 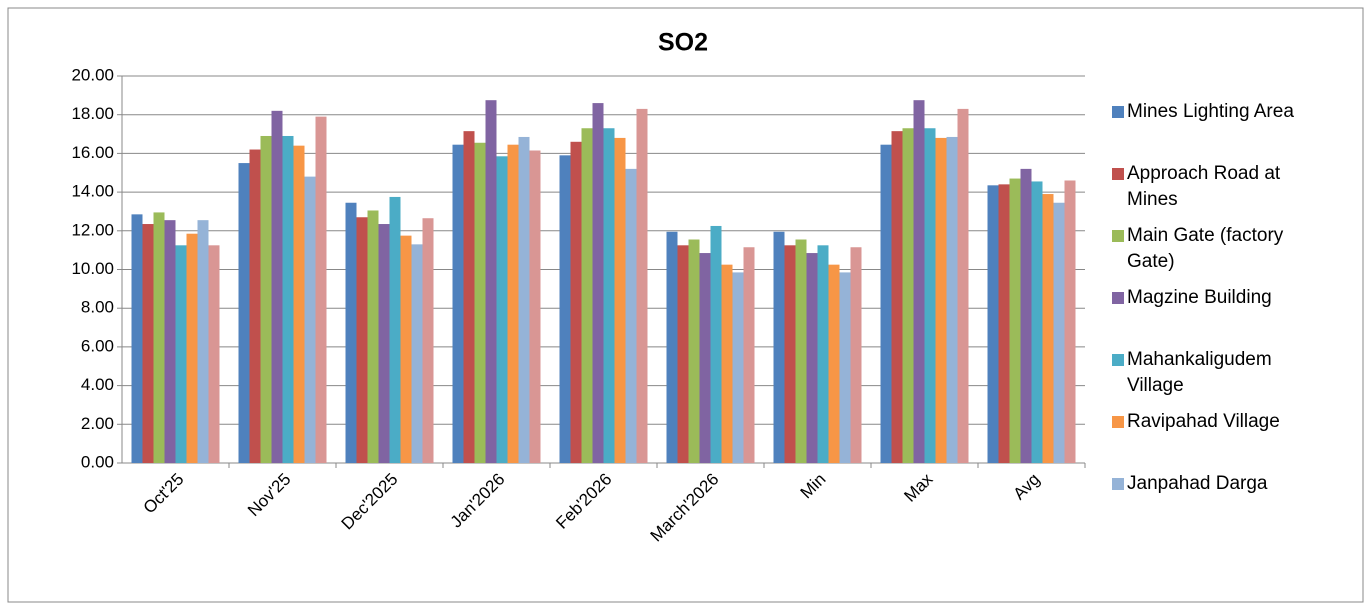 I want to click on x-tick-label: Feb'2026, so click(x=583, y=501).